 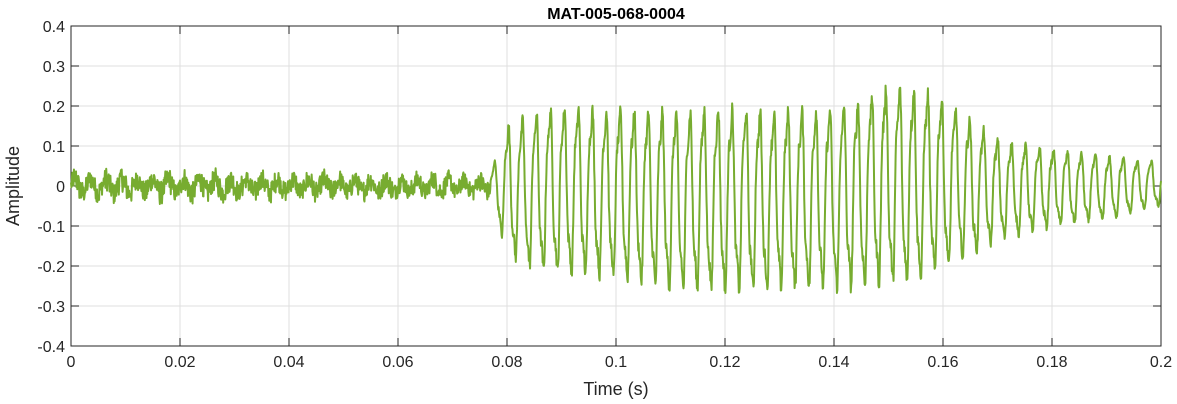 I want to click on y-axis-label: Amplitude, so click(x=13, y=186).